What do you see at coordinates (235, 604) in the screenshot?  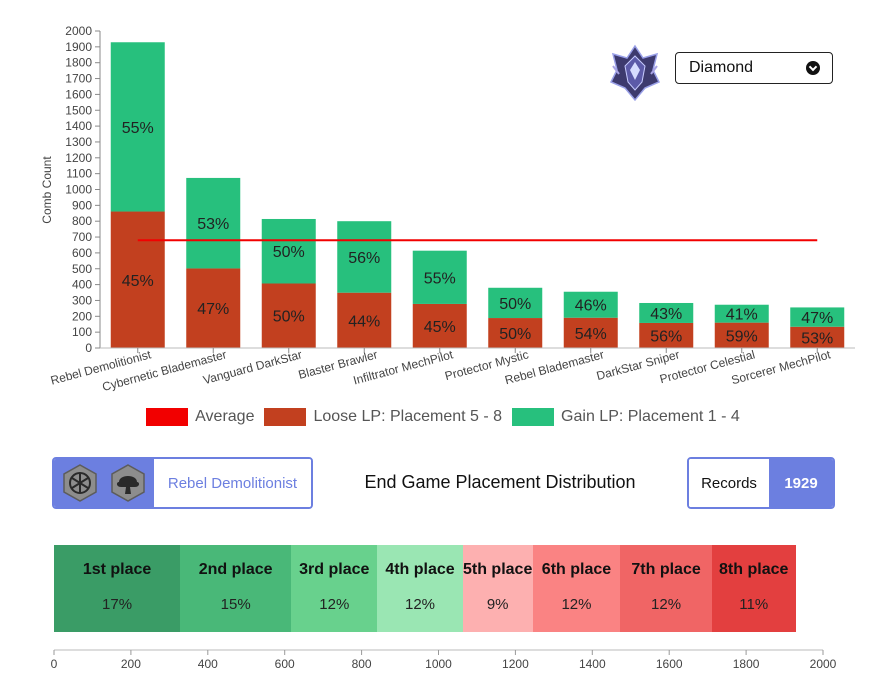 I see `place-percent: 15%` at bounding box center [235, 604].